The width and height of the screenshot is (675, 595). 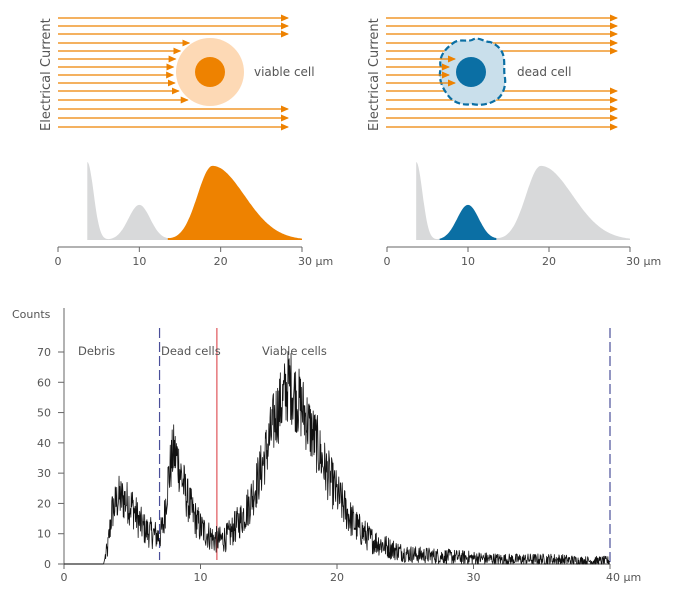 What do you see at coordinates (523, 201) in the screenshot?
I see `distribution-area` at bounding box center [523, 201].